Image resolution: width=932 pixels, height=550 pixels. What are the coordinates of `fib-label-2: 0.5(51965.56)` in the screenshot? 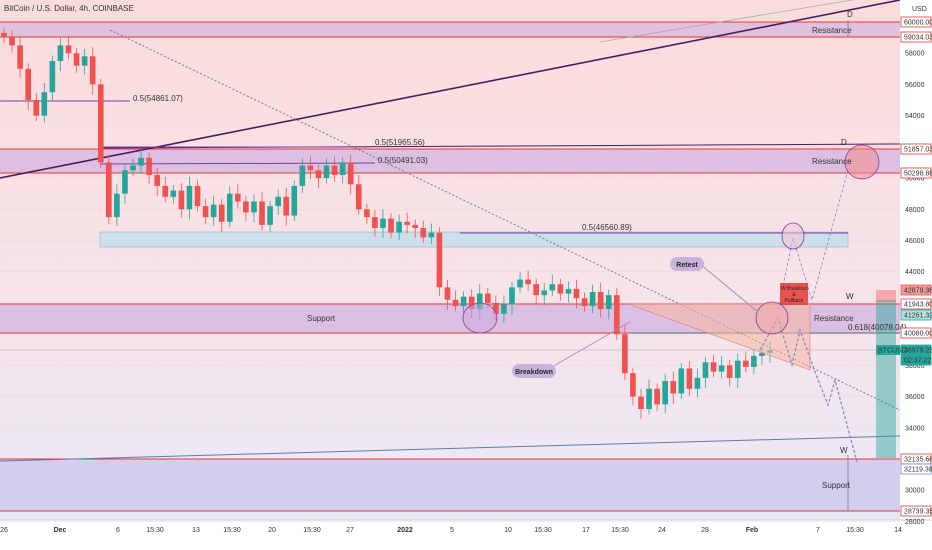 It's located at (400, 142).